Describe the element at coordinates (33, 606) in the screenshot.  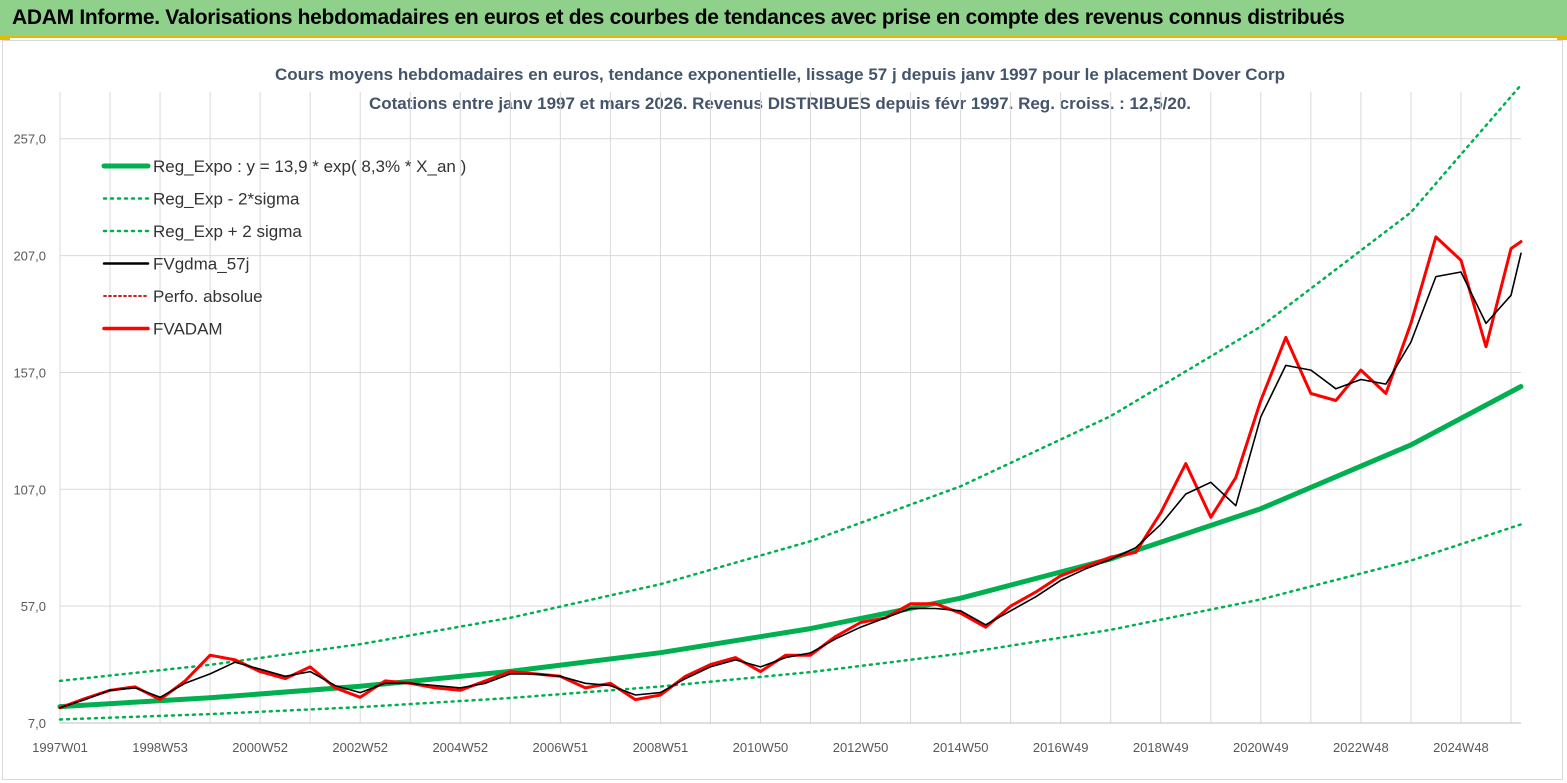
I see `y-tick-label: 57,0` at that location.